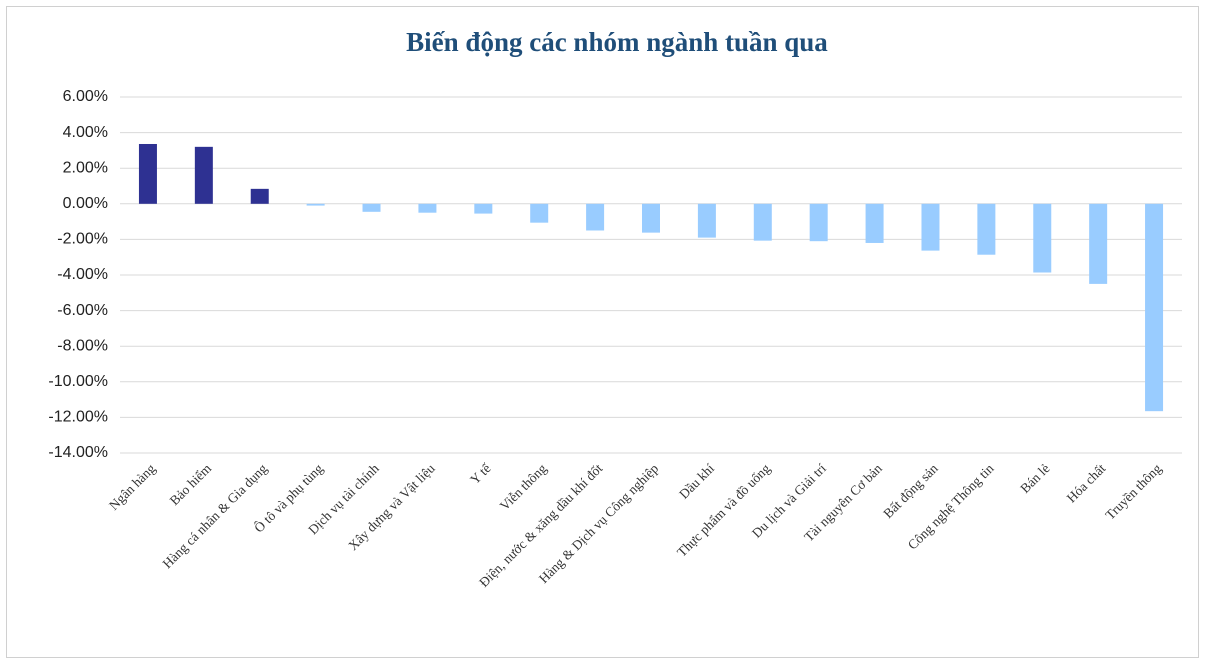 Image resolution: width=1205 pixels, height=664 pixels. Describe the element at coordinates (78, 381) in the screenshot. I see `y-tick-label: -10.00%` at that location.